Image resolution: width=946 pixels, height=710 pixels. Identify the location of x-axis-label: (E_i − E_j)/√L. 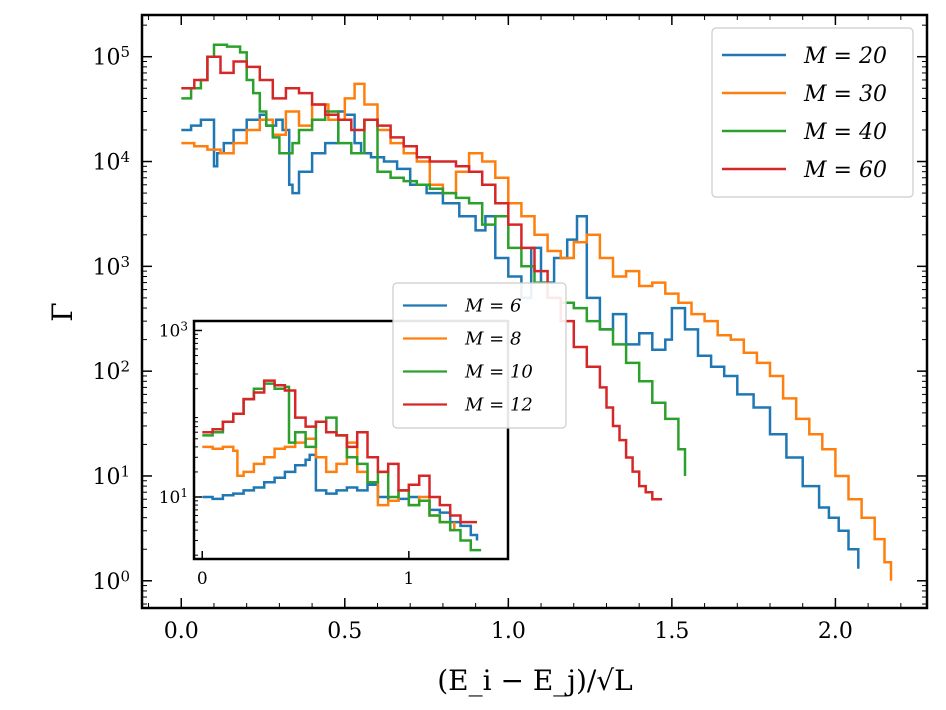
(535, 680).